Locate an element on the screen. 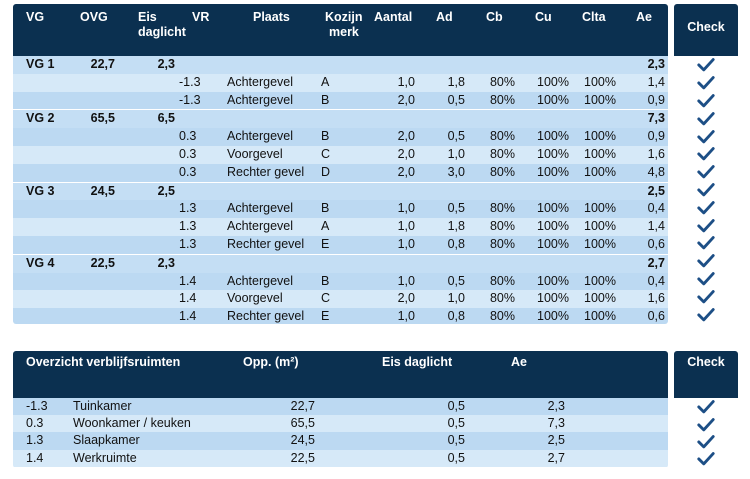  cell-vr: -1.3 is located at coordinates (37, 406).